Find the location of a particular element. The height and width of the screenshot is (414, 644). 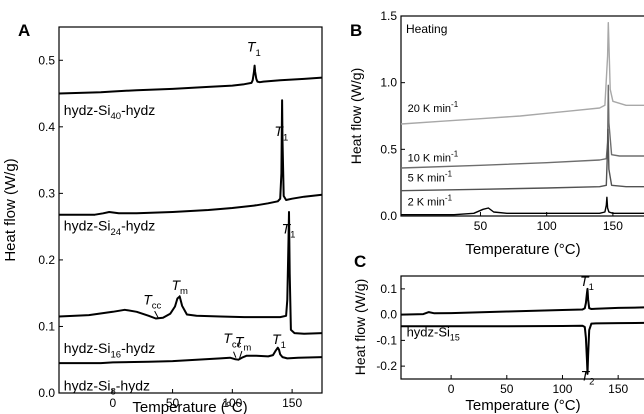

panel-c-annotations: hydz-Si15 T1 T2 is located at coordinates (501, 330).